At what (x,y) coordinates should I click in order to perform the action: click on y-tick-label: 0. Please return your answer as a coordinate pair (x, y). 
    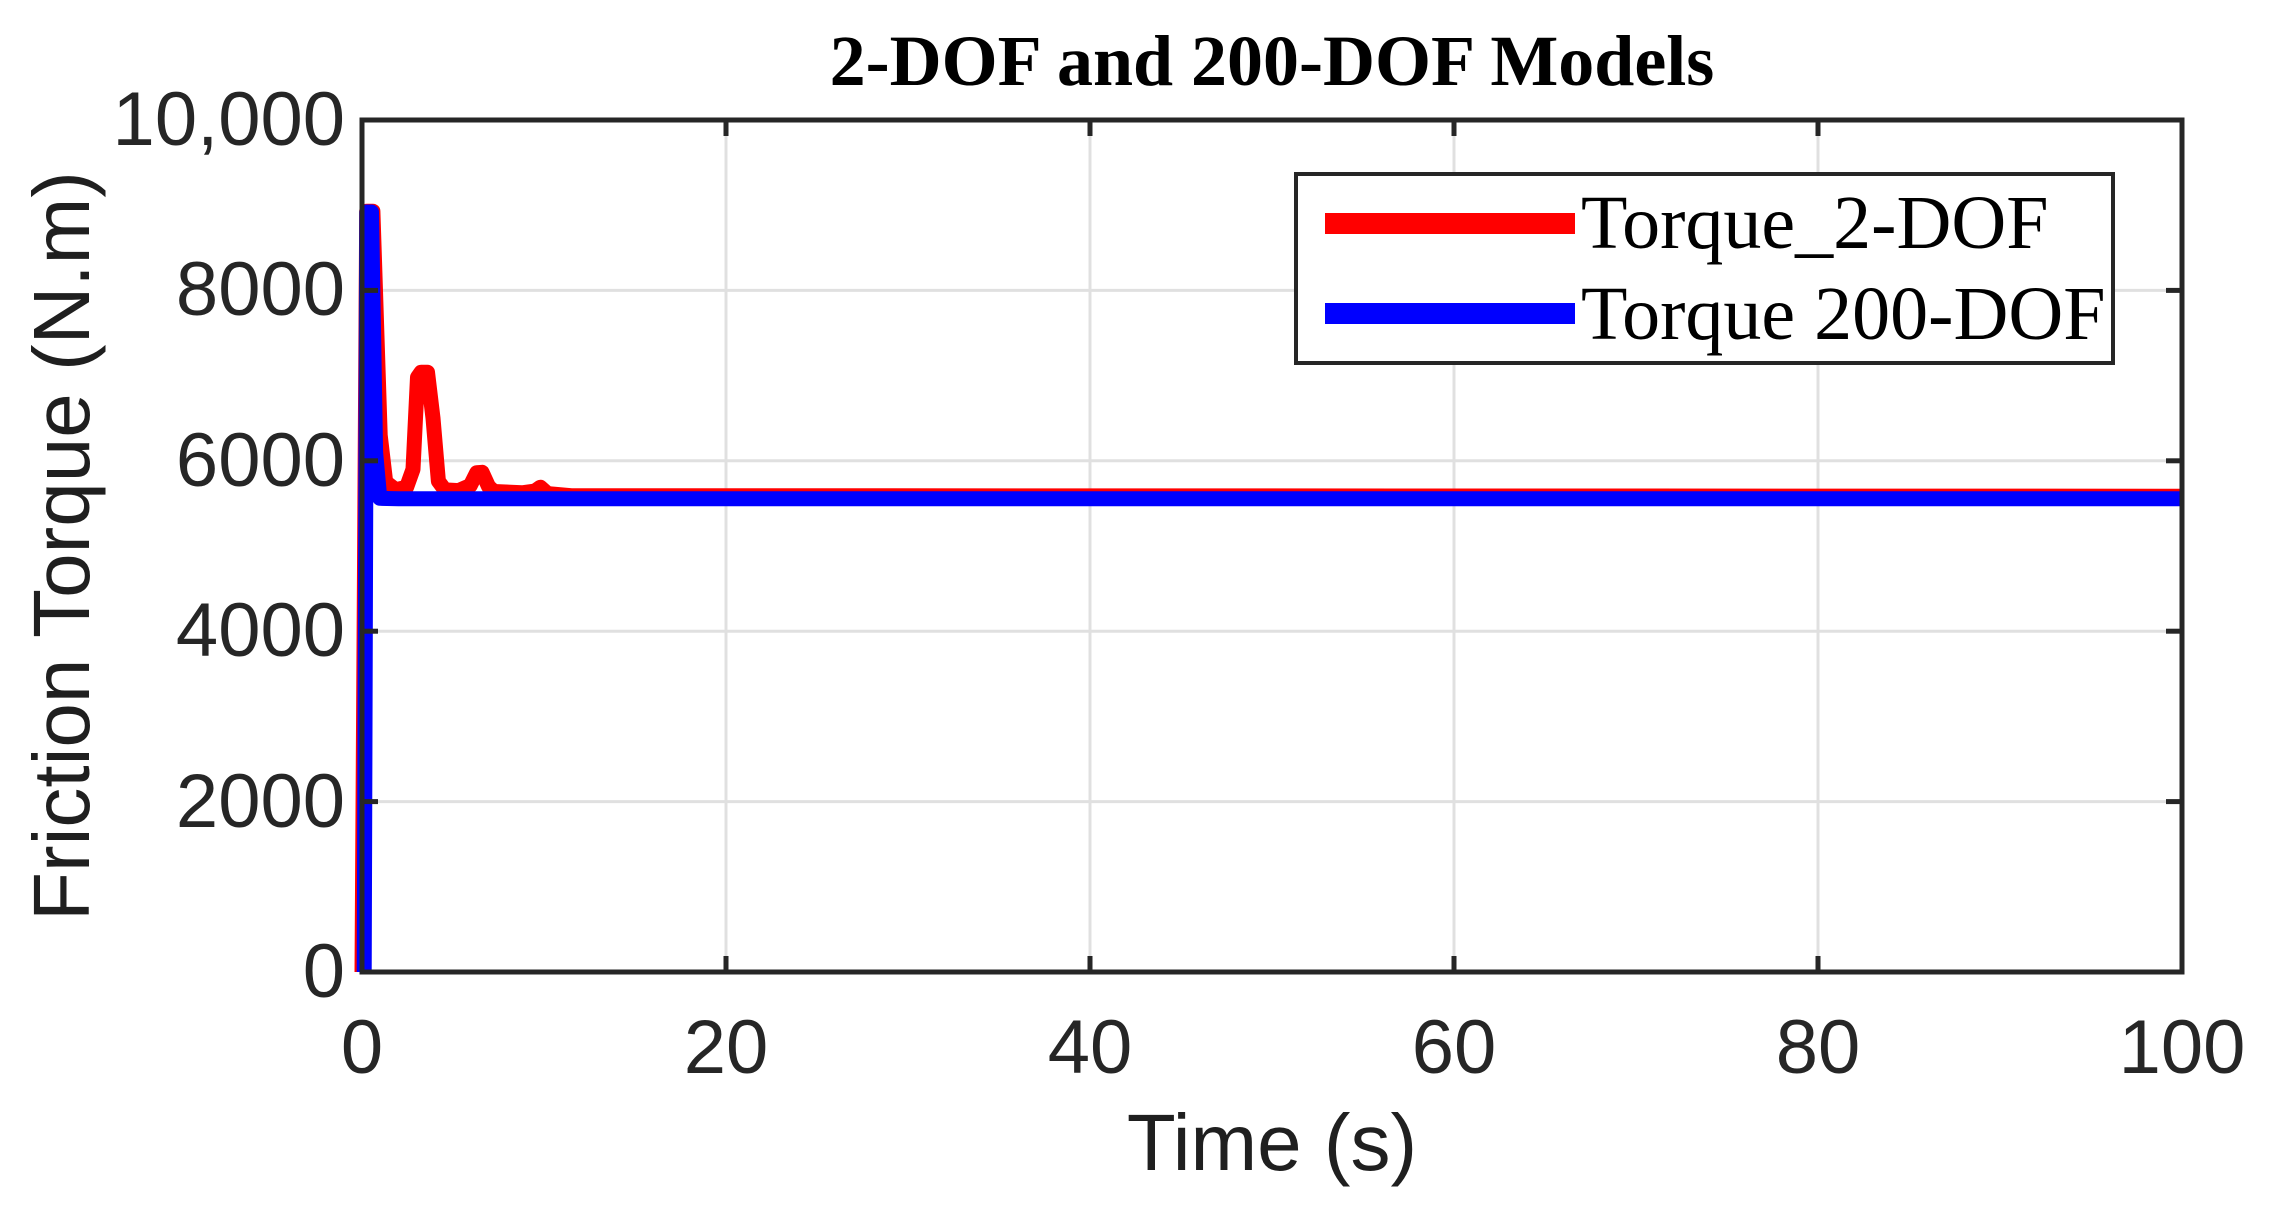
    Looking at the image, I should click on (323, 971).